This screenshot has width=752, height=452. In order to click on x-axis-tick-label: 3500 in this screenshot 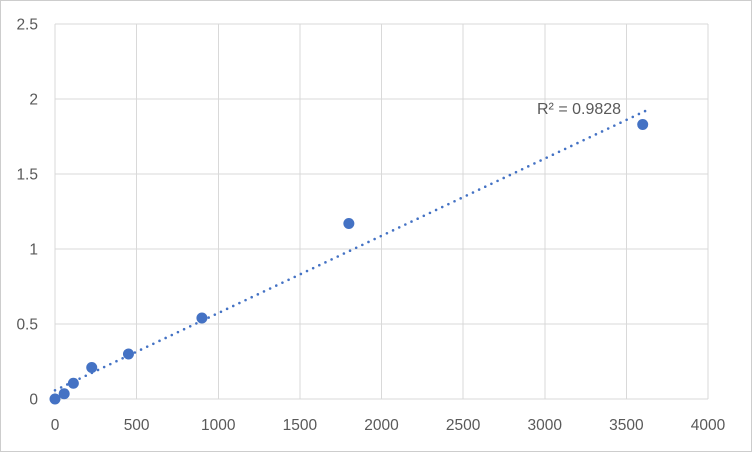, I will do `click(626, 425)`.